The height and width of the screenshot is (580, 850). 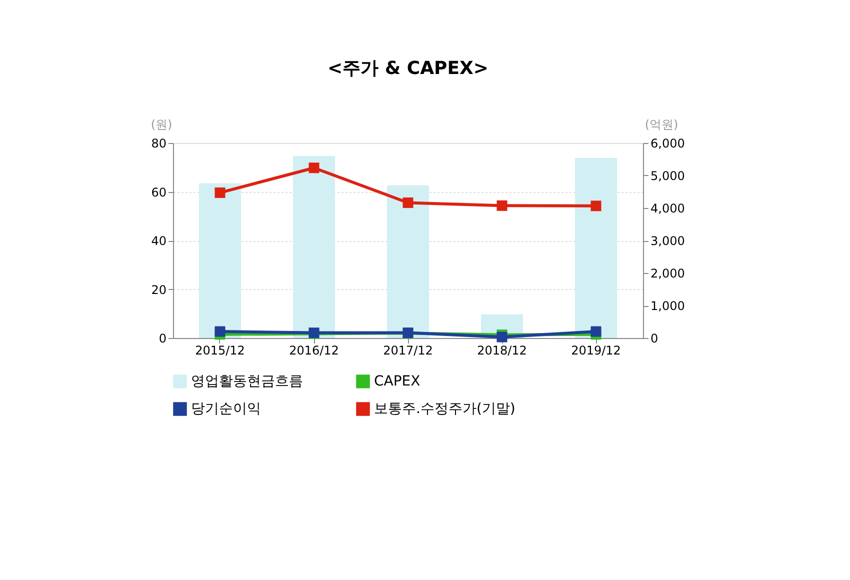 What do you see at coordinates (445, 409) in the screenshot?
I see `legend-label: 보통주.수정주가(기말)` at bounding box center [445, 409].